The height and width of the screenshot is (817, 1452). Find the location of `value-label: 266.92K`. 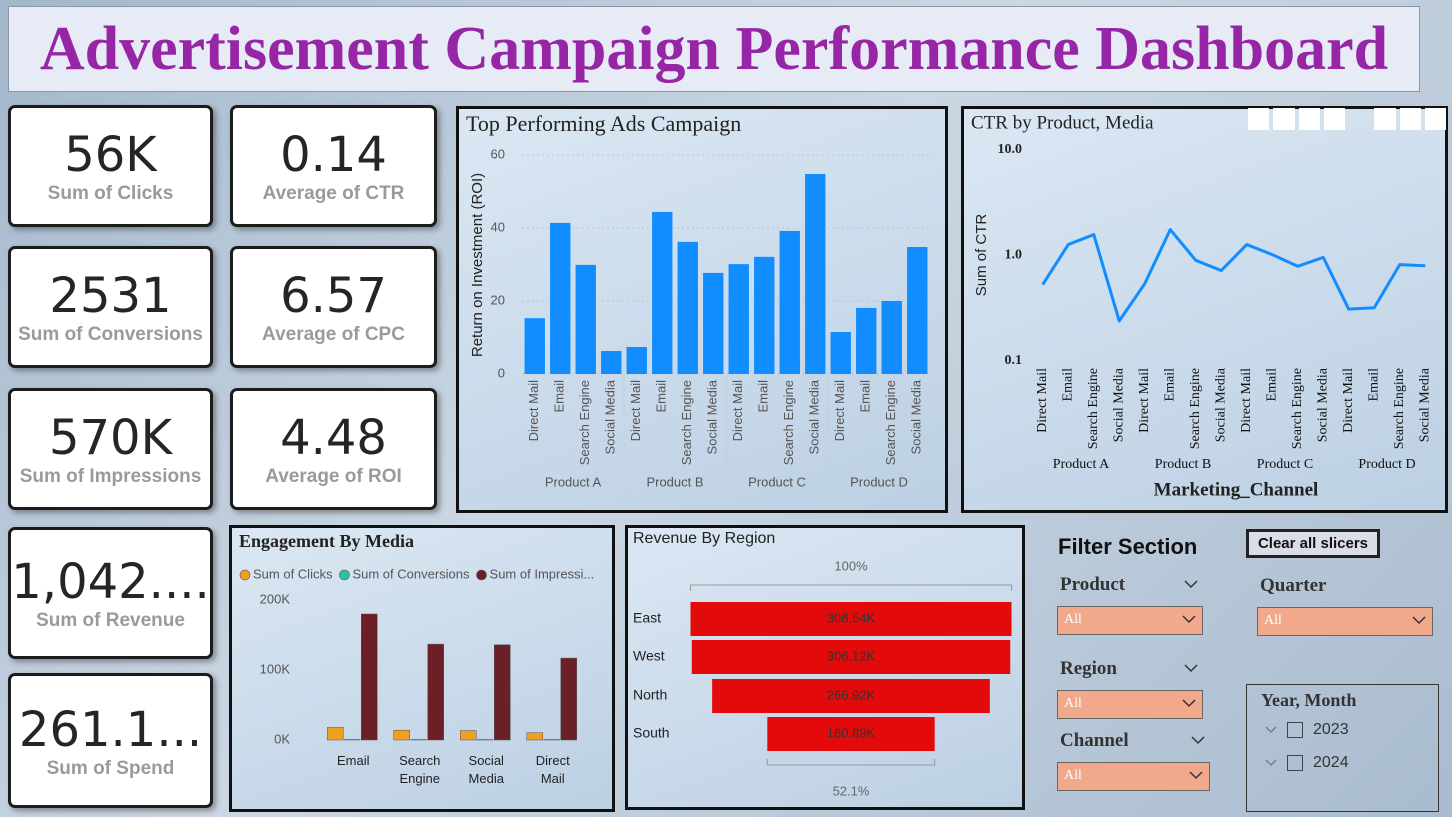

value-label: 266.92K is located at coordinates (851, 694).